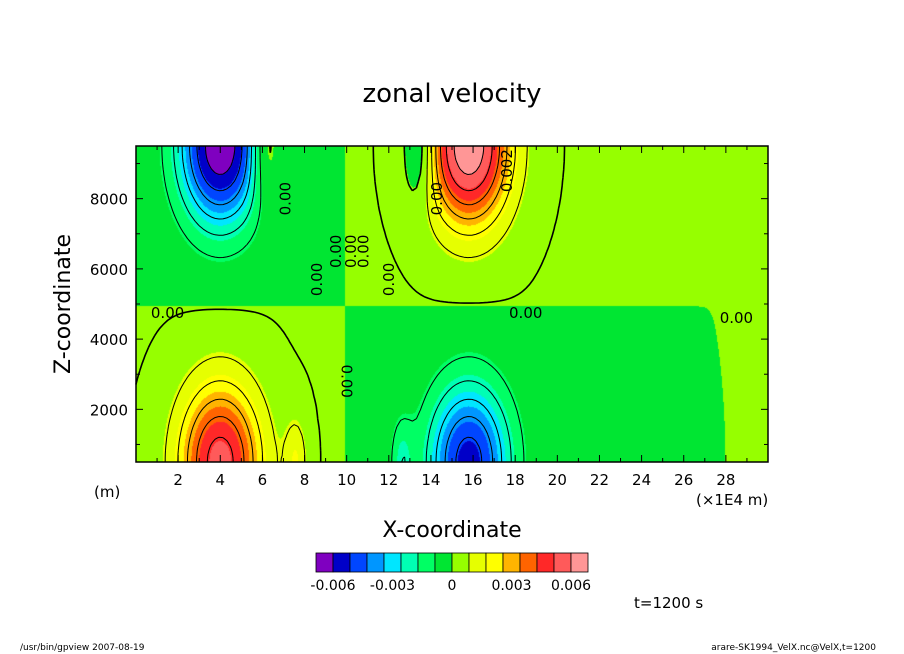  What do you see at coordinates (305, 480) in the screenshot?
I see `x-tick-label: 8` at bounding box center [305, 480].